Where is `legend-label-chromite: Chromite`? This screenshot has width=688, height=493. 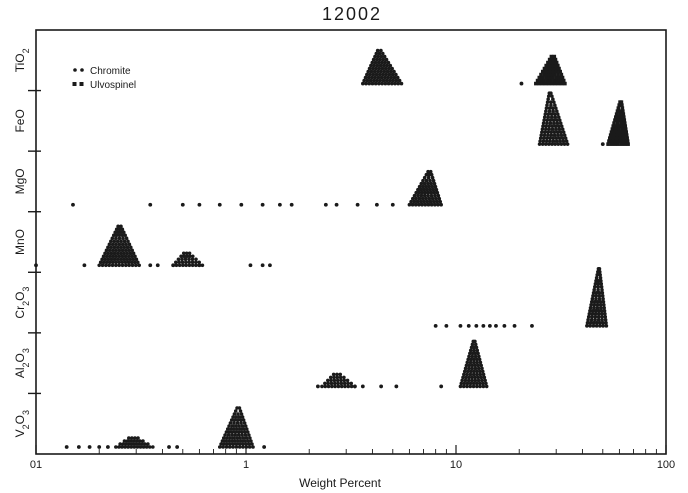
legend-label-chromite: Chromite is located at coordinates (110, 71).